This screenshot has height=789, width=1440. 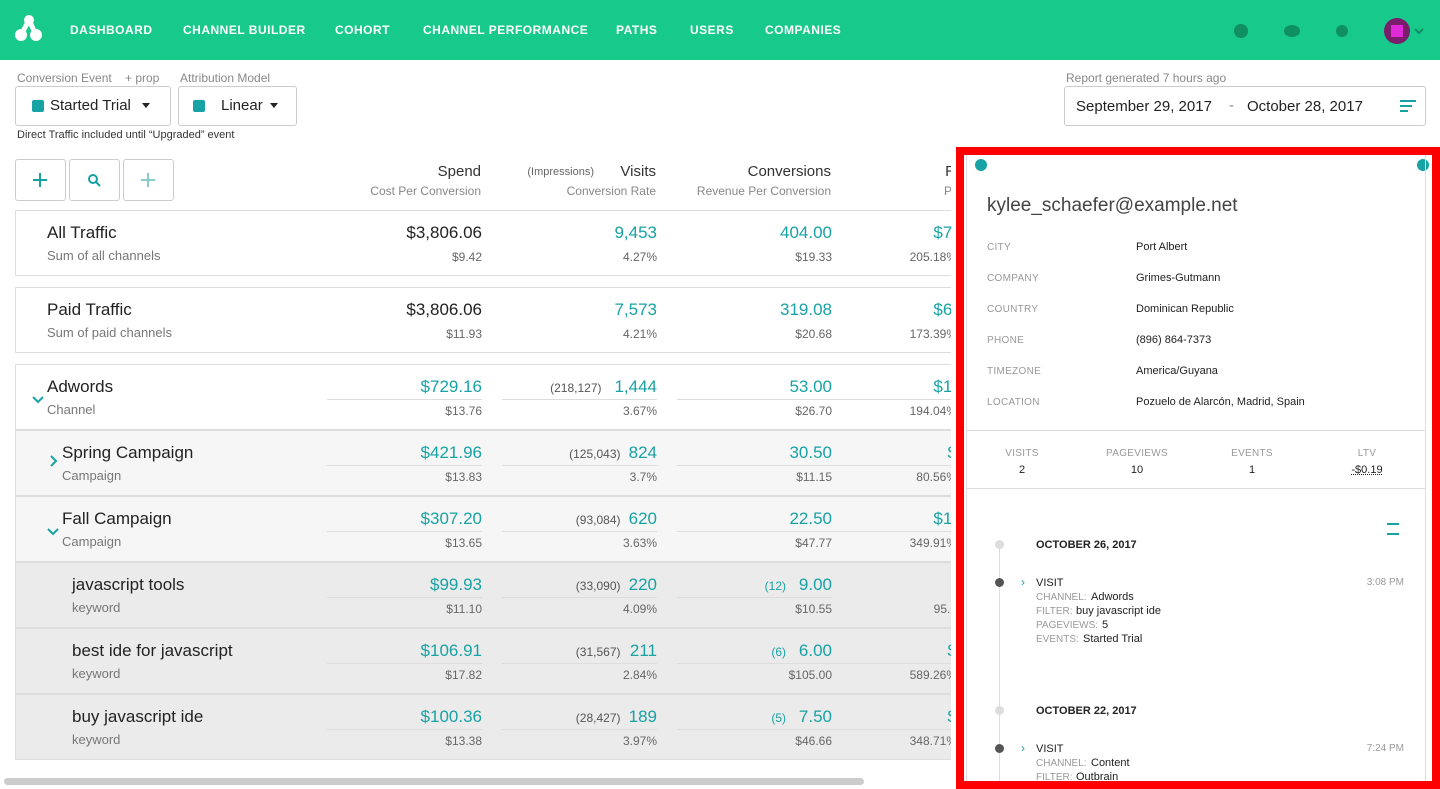 I want to click on cell-value: $6,, so click(x=942, y=309).